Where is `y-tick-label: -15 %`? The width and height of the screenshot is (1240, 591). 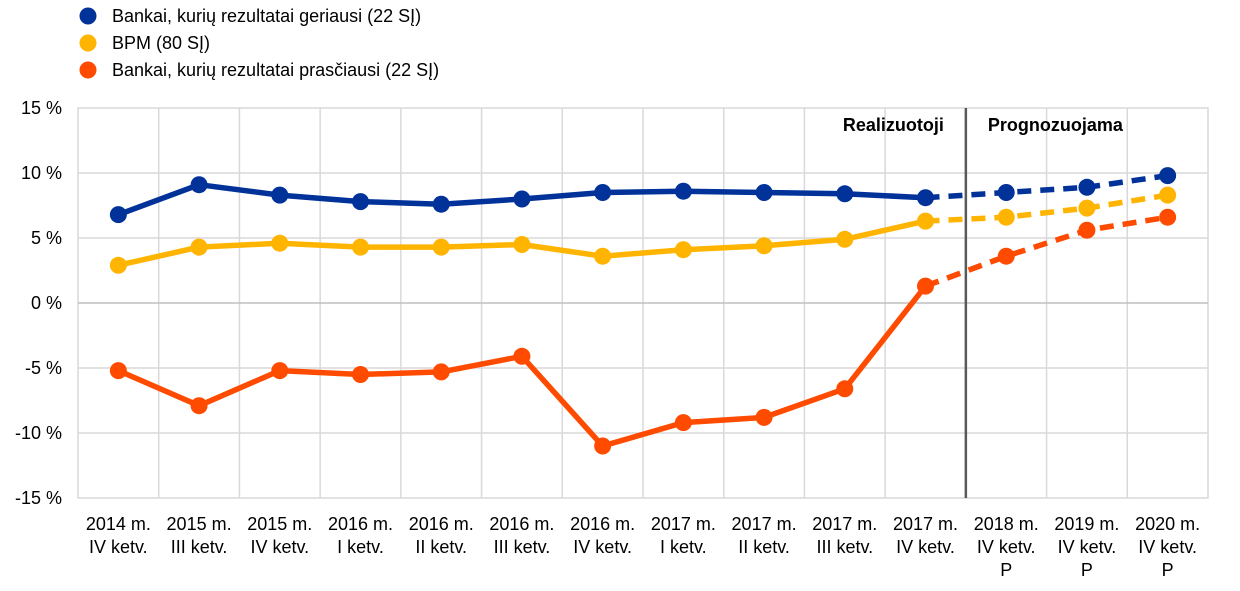 y-tick-label: -15 % is located at coordinates (38, 498).